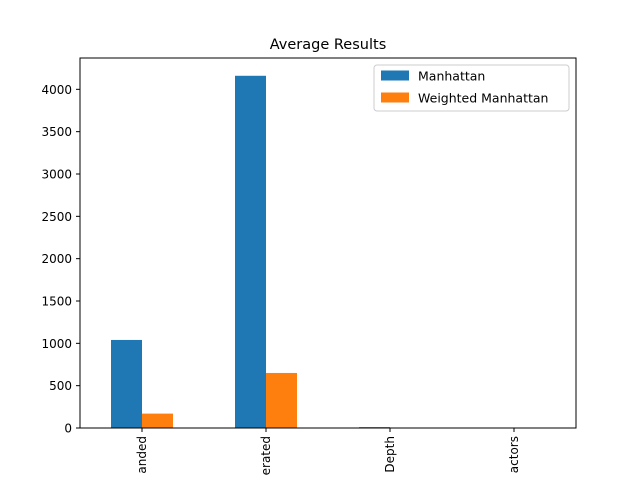  I want to click on legend-swatch-weighted-manhattan, so click(395, 97).